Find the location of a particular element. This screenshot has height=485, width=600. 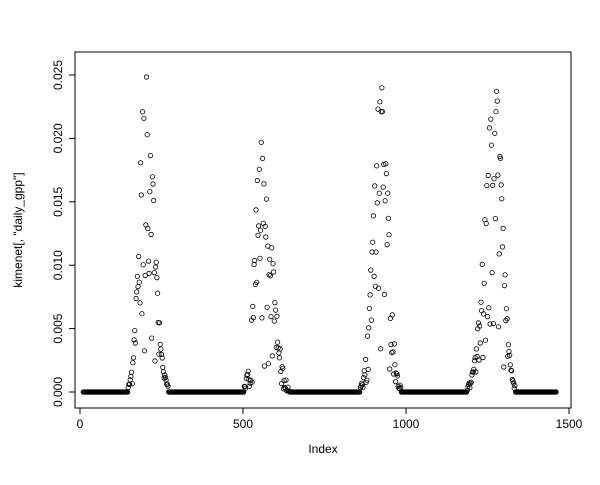

y-tick-label: 0.005 is located at coordinates (58, 328).